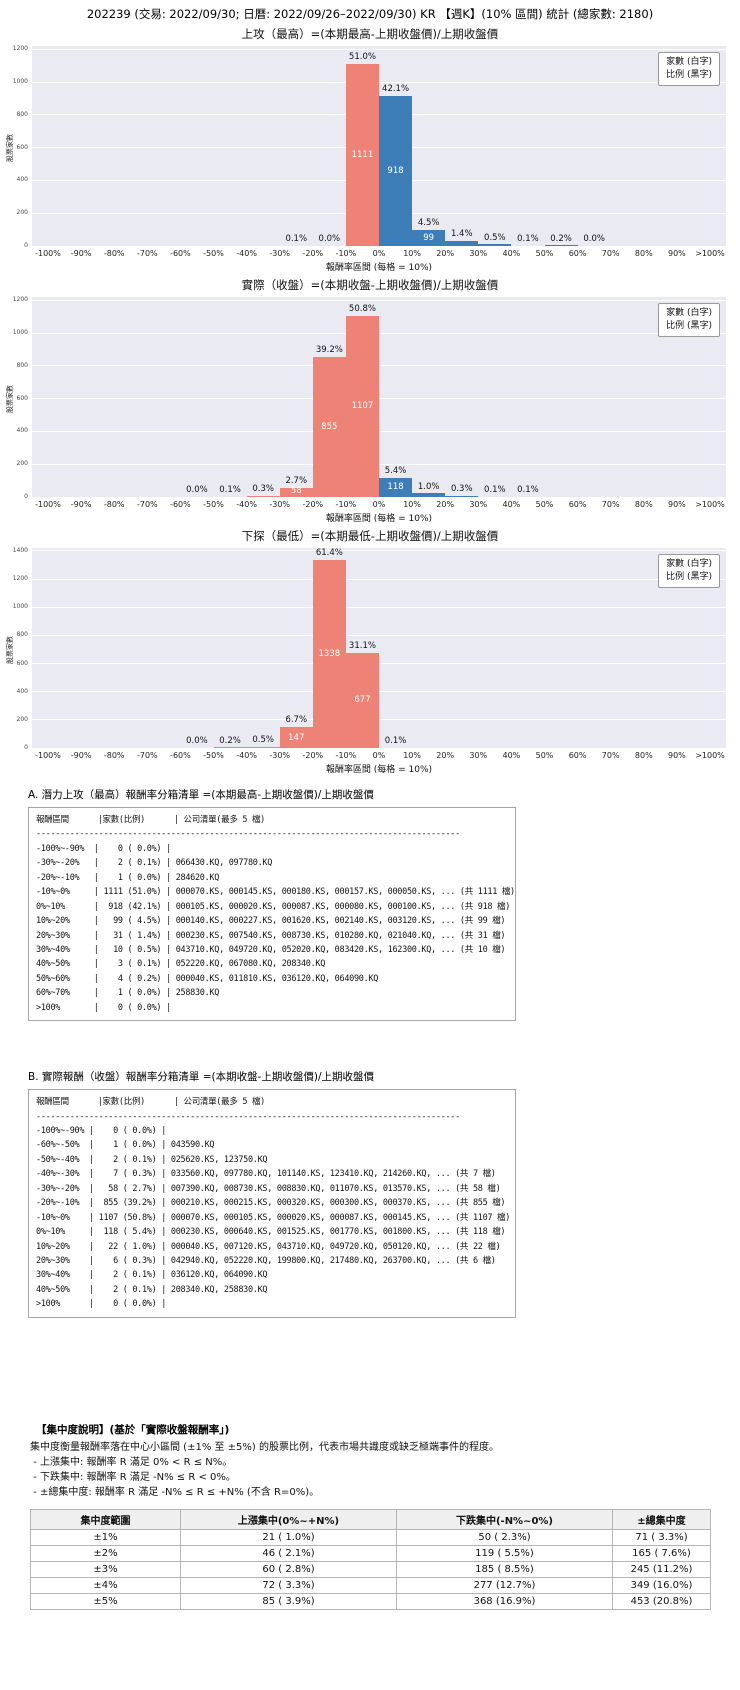 Image resolution: width=740 pixels, height=1690 pixels. What do you see at coordinates (180, 755) in the screenshot?
I see `x-tick-label: -60%` at bounding box center [180, 755].